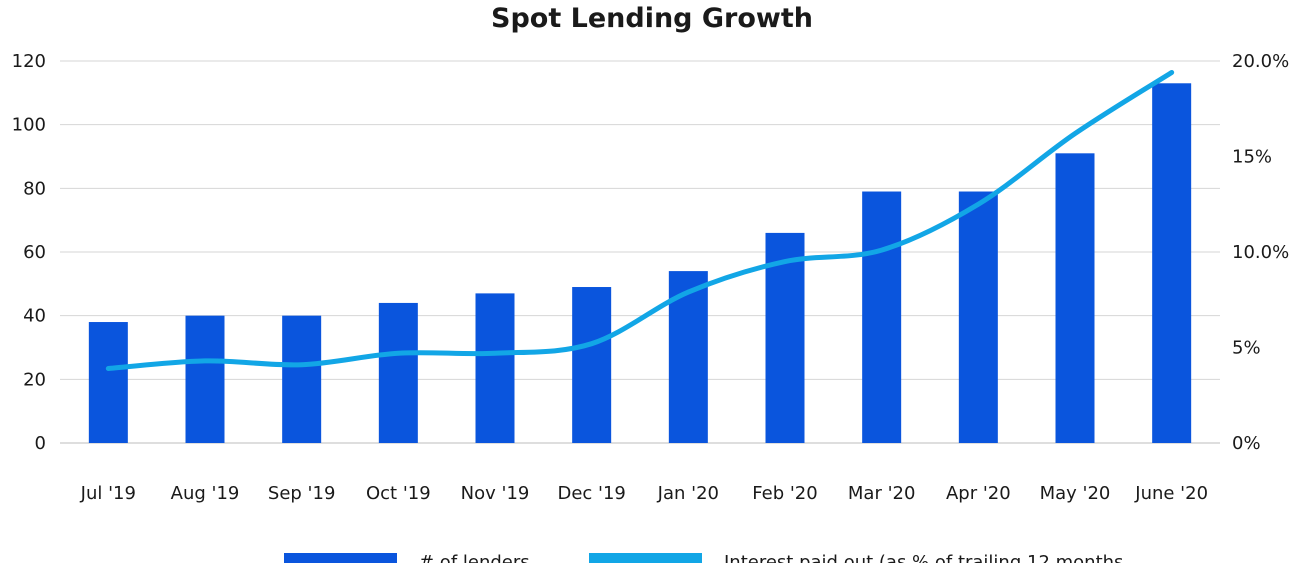  What do you see at coordinates (591, 493) in the screenshot?
I see `x-tick-label: Dec '19` at bounding box center [591, 493].